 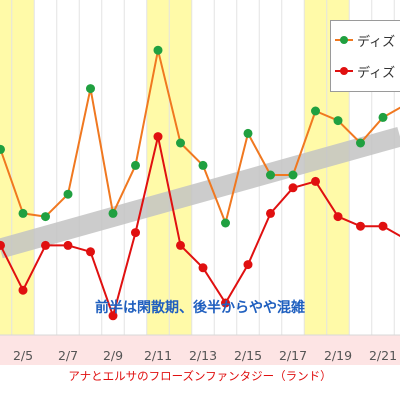 What do you see at coordinates (376, 42) in the screenshot?
I see `legend-label-series-1: ディズ` at bounding box center [376, 42].